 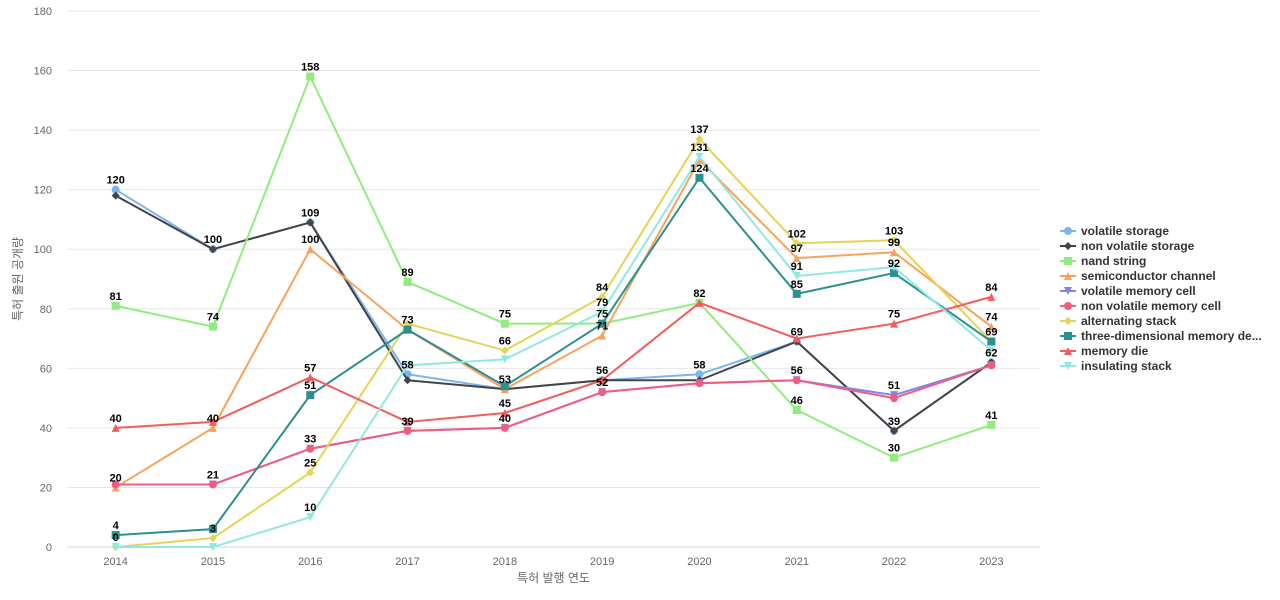 I want to click on data-label: 71, so click(x=602, y=327).